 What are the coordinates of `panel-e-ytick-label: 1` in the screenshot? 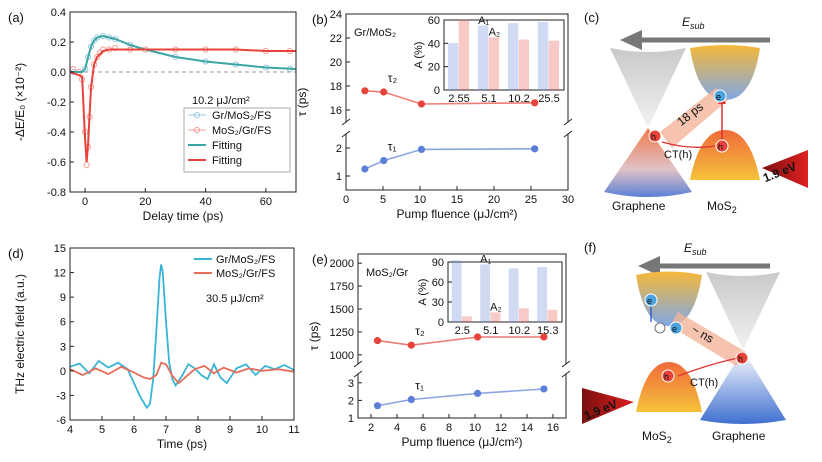 It's located at (351, 419).